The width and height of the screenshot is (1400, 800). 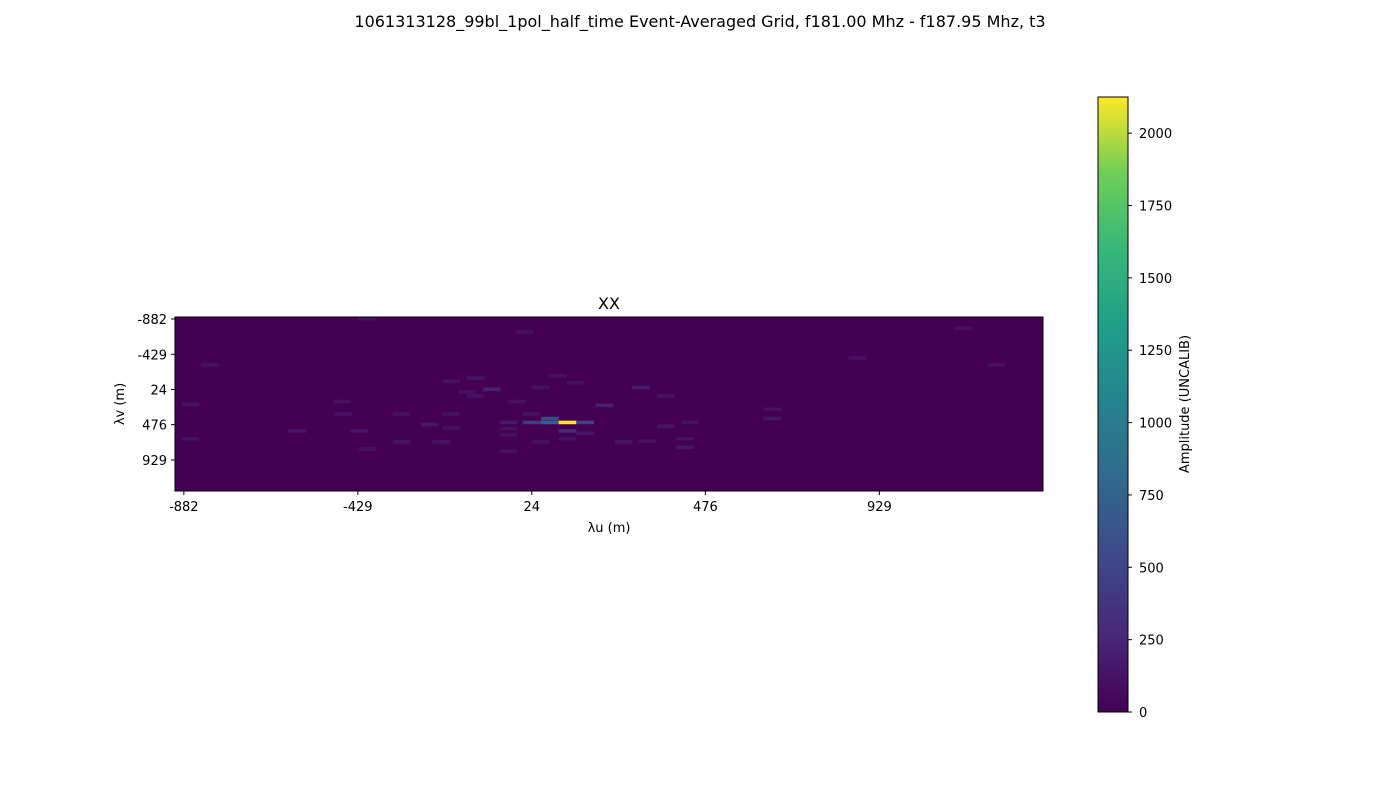 What do you see at coordinates (154, 461) in the screenshot?
I see `y-tick-label: 929` at bounding box center [154, 461].